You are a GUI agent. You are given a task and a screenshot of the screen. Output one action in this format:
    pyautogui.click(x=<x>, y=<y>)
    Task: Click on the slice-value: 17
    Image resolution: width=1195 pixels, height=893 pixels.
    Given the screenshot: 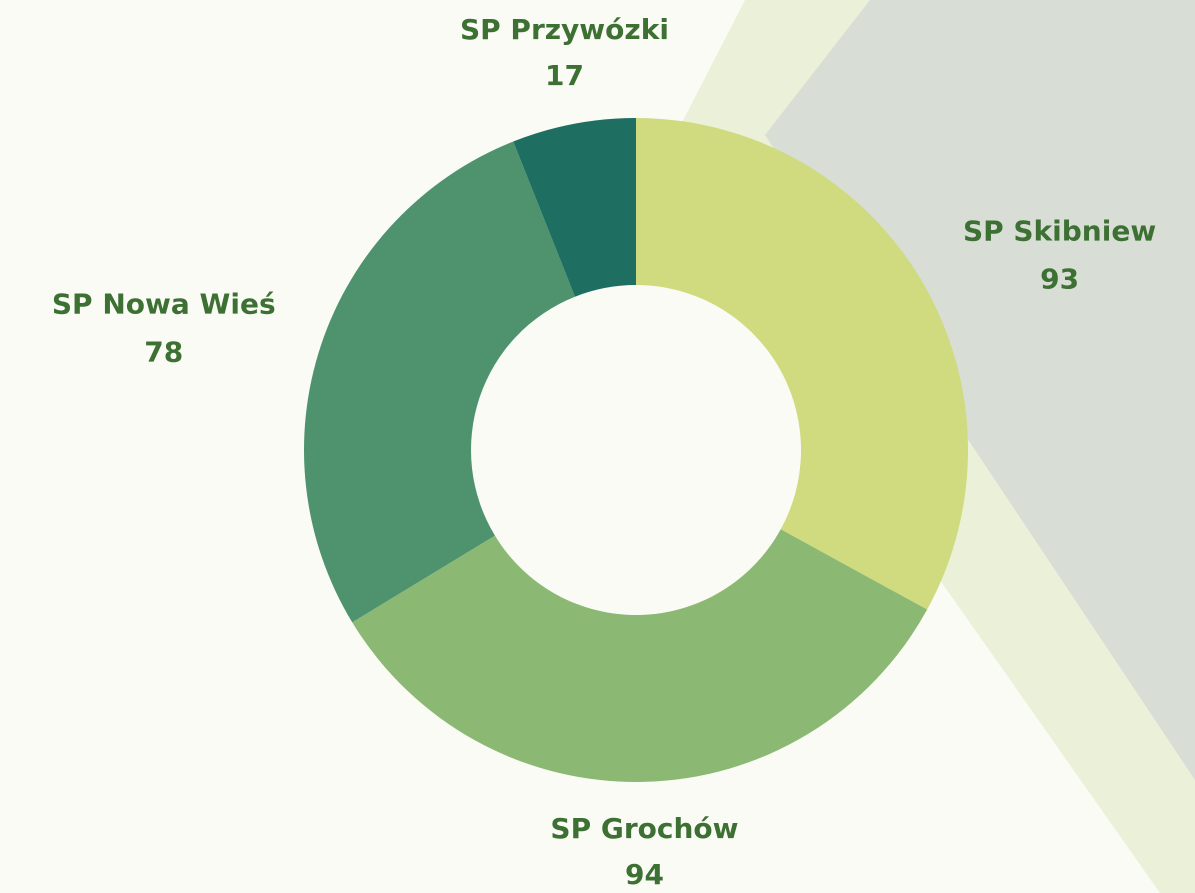 What is the action you would take?
    pyautogui.click(x=564, y=75)
    